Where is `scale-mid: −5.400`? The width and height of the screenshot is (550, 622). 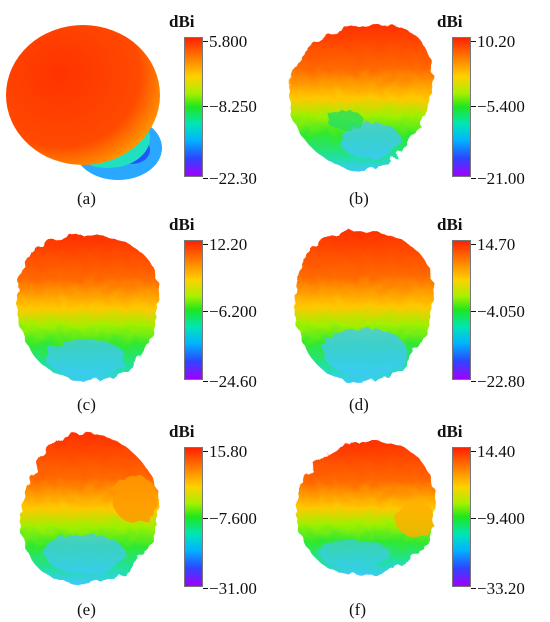
scale-mid: −5.400 is located at coordinates (498, 106).